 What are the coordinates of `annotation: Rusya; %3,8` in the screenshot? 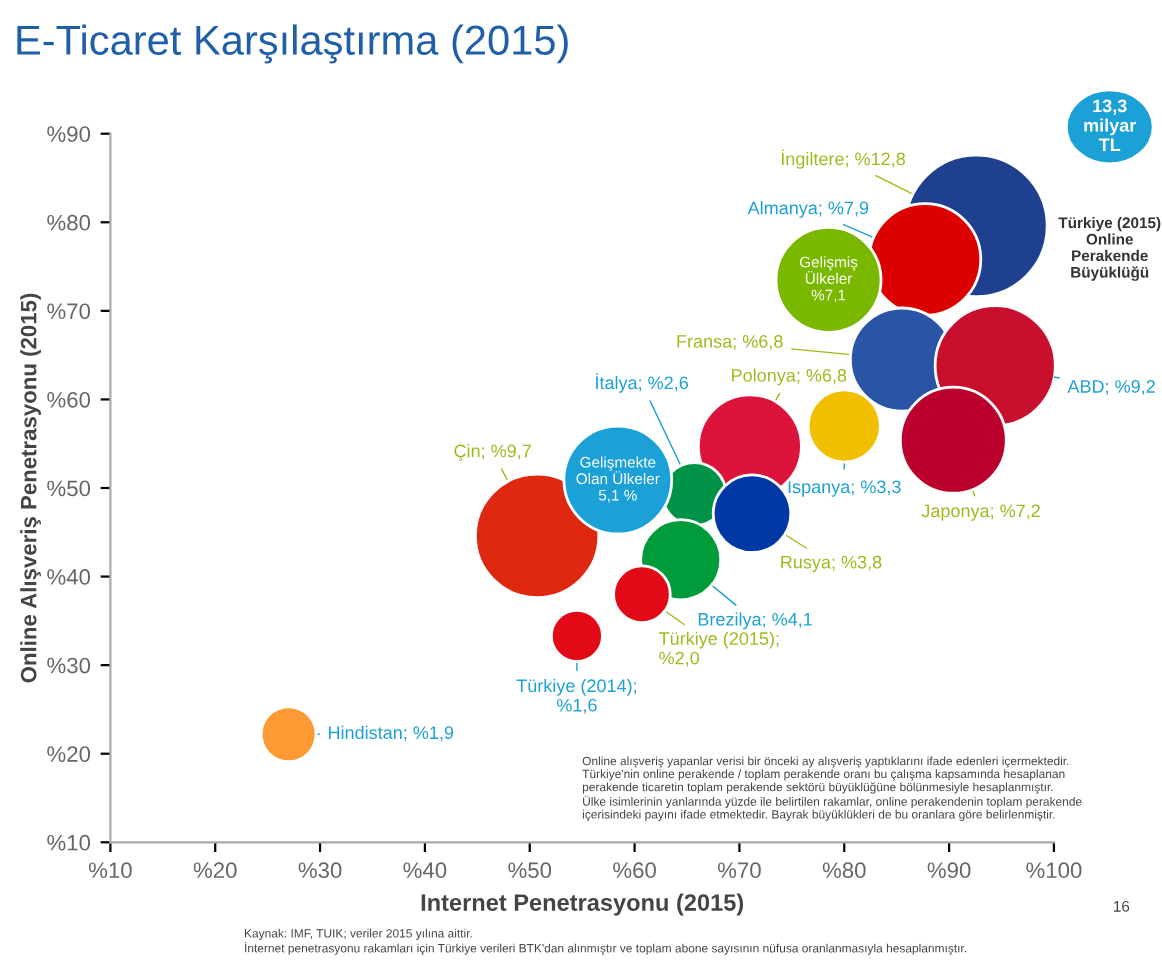 It's located at (831, 564).